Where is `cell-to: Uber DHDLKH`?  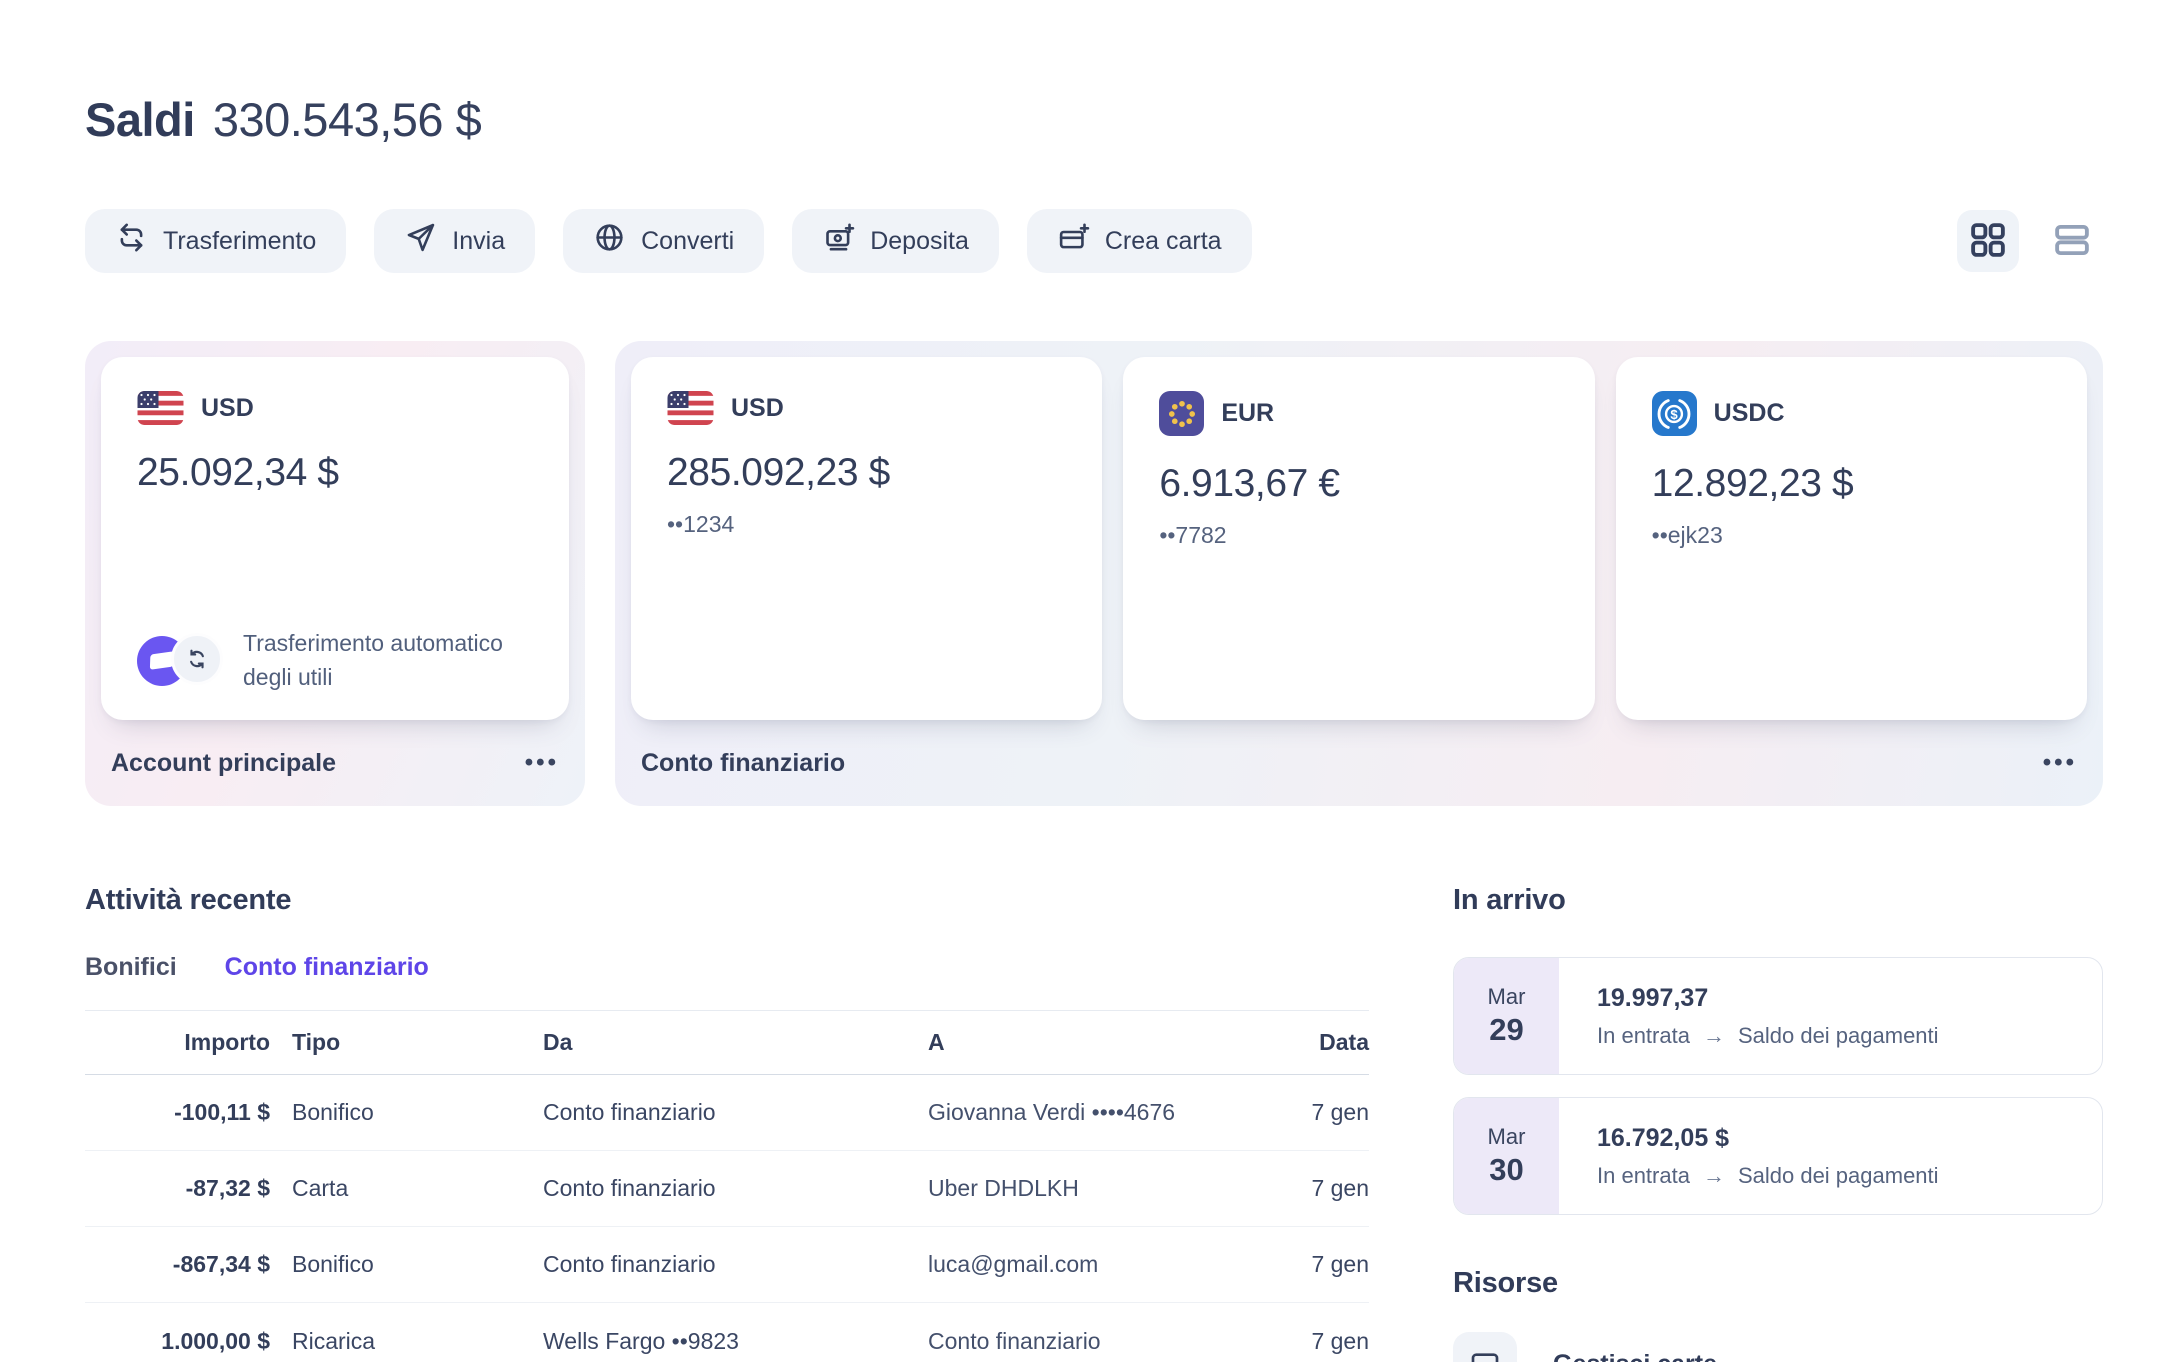 cell-to: Uber DHDLKH is located at coordinates (1003, 1188).